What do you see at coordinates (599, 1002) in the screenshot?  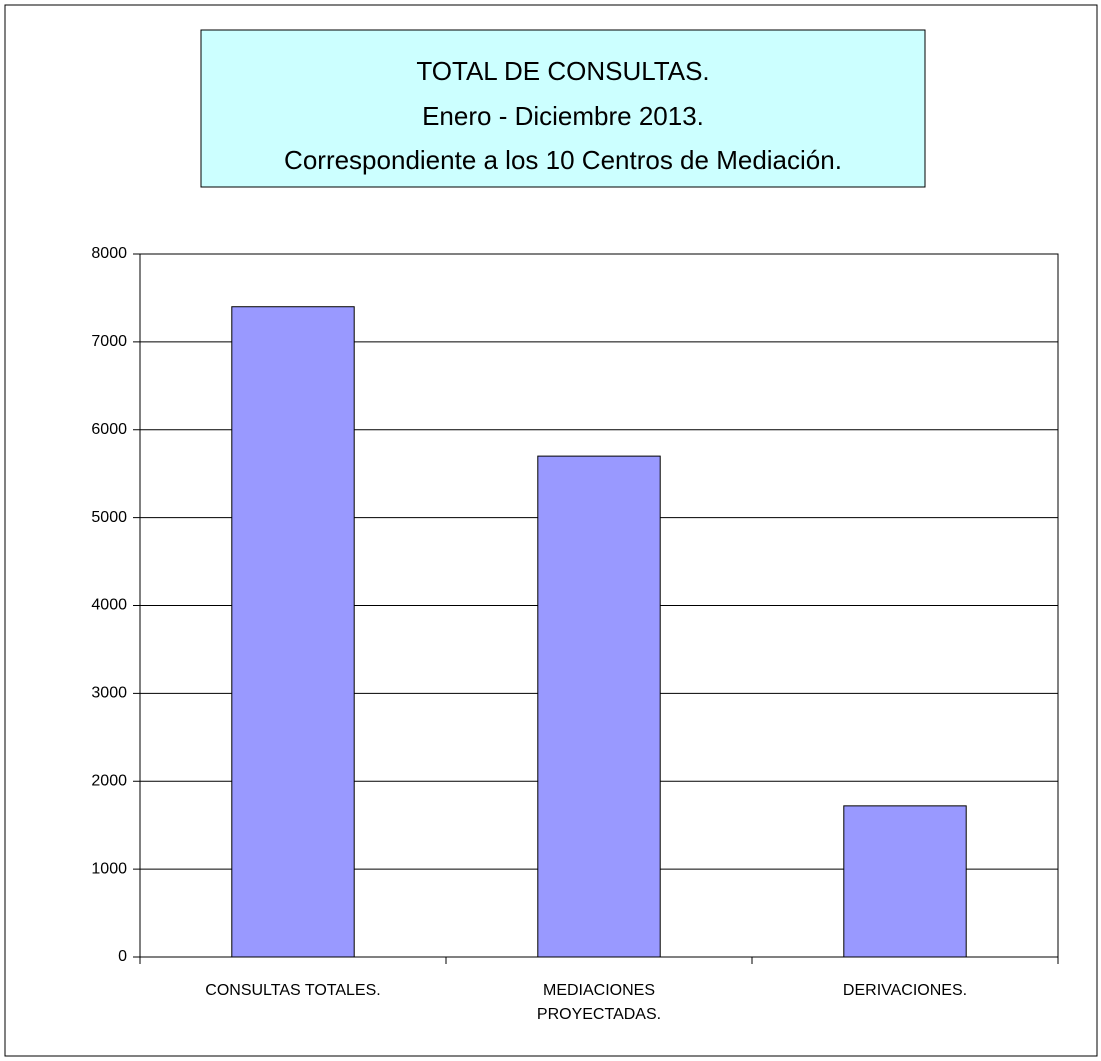 I see `x-tick-label: MEDIACIONES PROYECTADAS.` at bounding box center [599, 1002].